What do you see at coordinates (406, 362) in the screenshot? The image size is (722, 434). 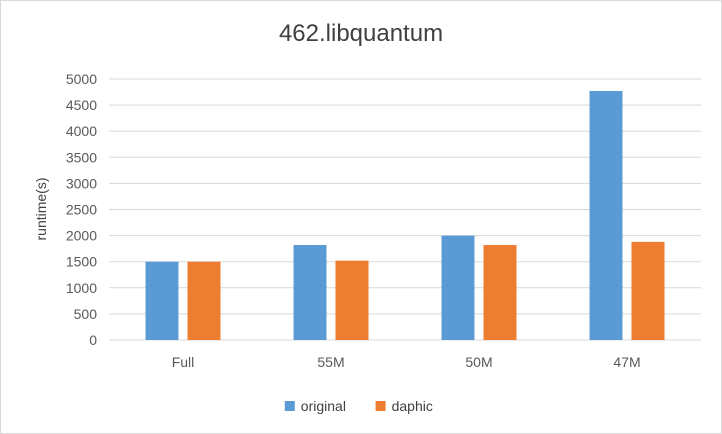 I see `x-axis-ticks: Full 55M 50M 47M` at bounding box center [406, 362].